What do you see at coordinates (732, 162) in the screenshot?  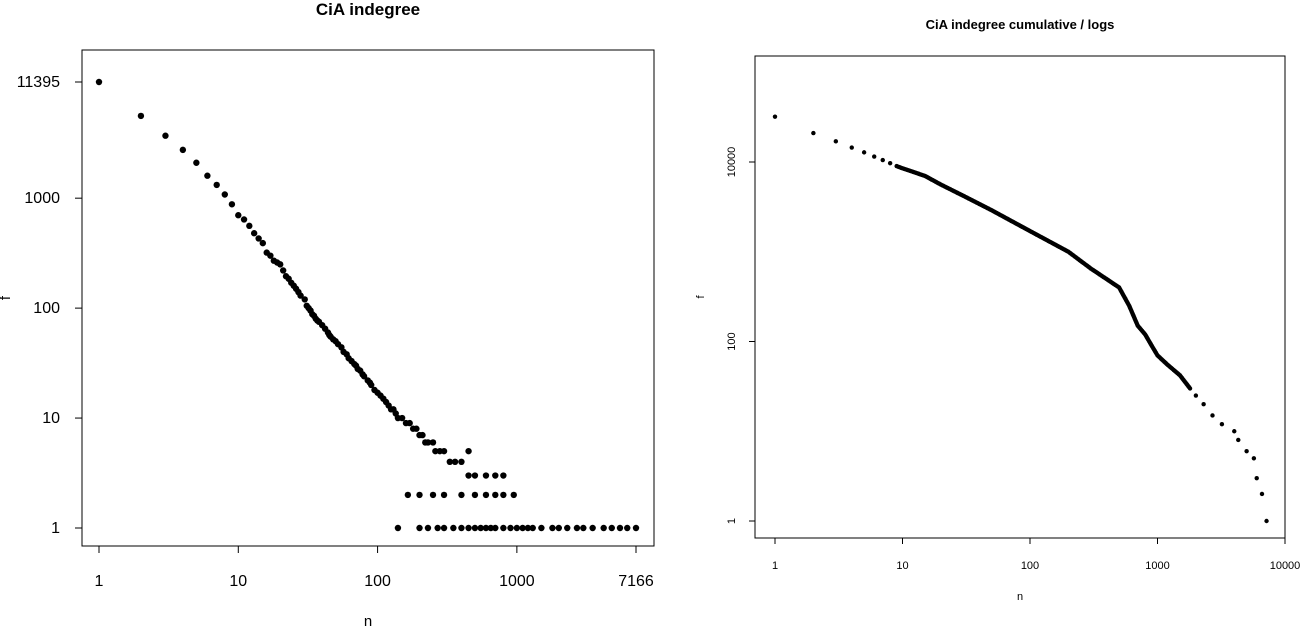 I see `y-tick-label: 10000` at bounding box center [732, 162].